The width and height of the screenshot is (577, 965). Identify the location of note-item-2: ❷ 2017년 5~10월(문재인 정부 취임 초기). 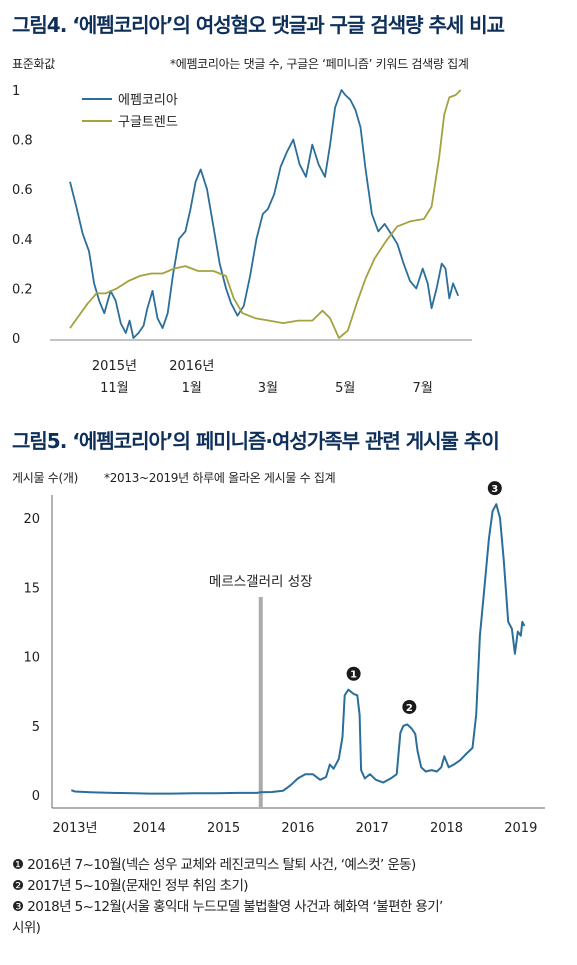
(227, 886).